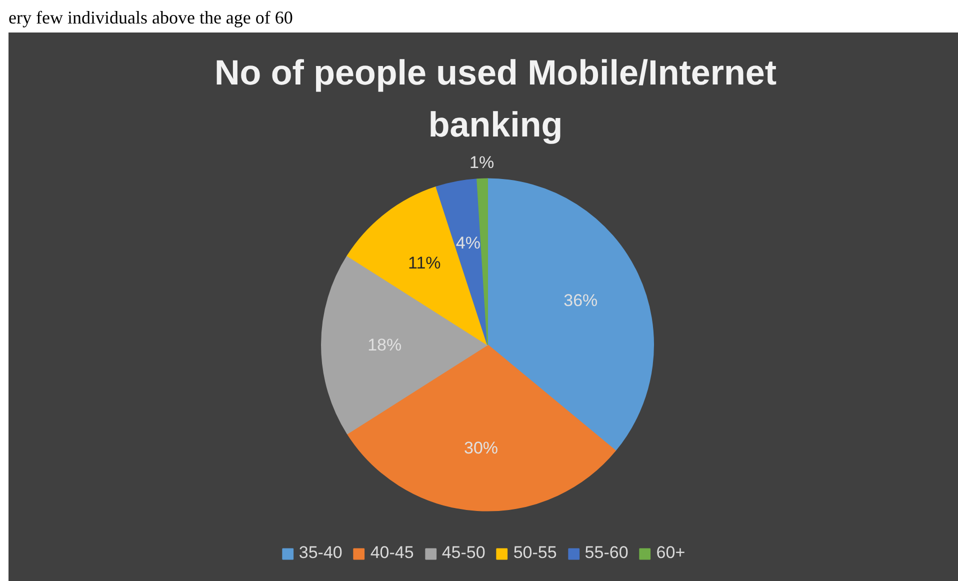  I want to click on data-label: 30%, so click(481, 448).